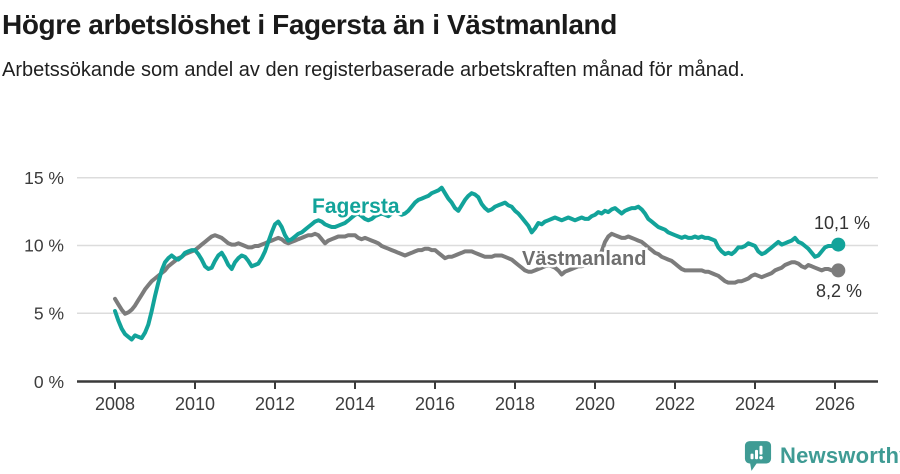 The image size is (900, 474). Describe the element at coordinates (755, 404) in the screenshot. I see `x-tick-2024: 2024` at that location.